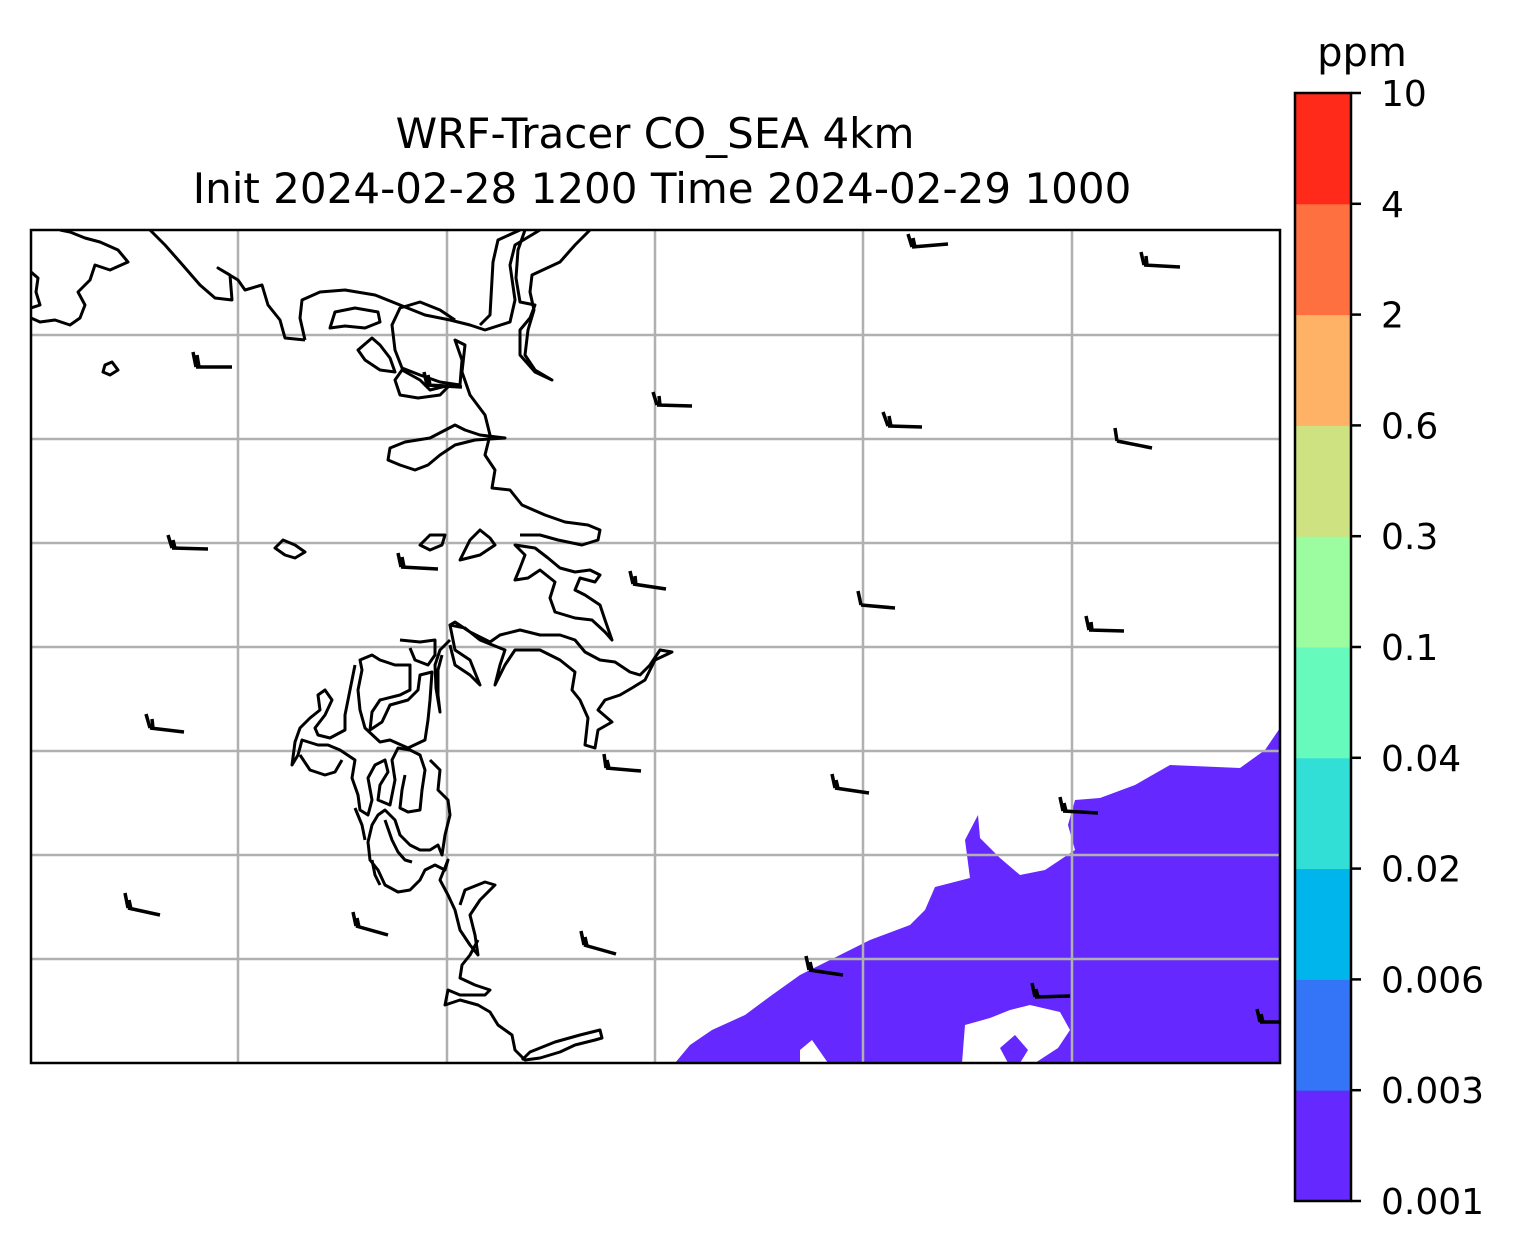  I want to click on colorbar-tick-label: 0.003, so click(1432, 1091).